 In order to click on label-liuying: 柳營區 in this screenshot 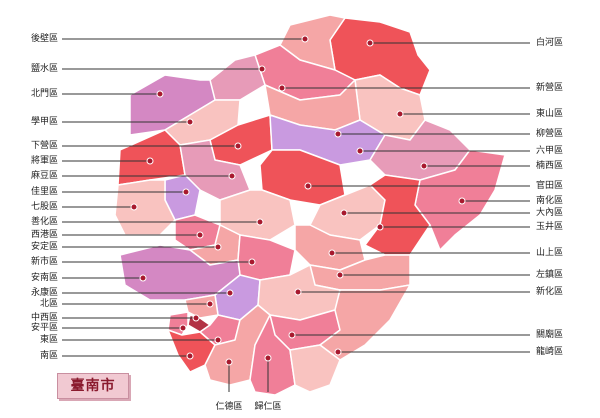, I will do `click(550, 134)`.